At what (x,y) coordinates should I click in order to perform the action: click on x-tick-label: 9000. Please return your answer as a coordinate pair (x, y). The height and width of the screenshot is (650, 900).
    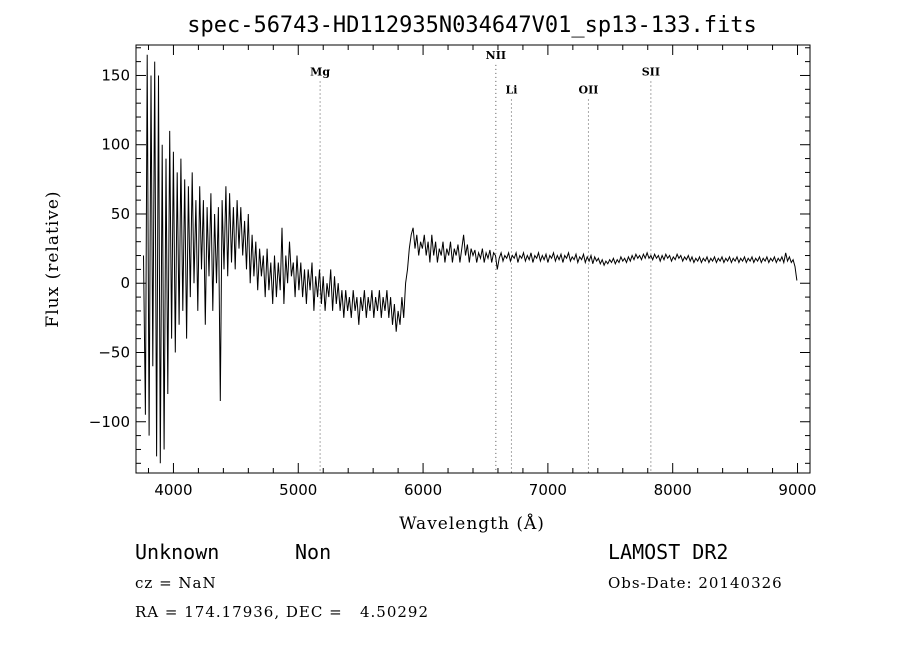
    Looking at the image, I should click on (797, 490).